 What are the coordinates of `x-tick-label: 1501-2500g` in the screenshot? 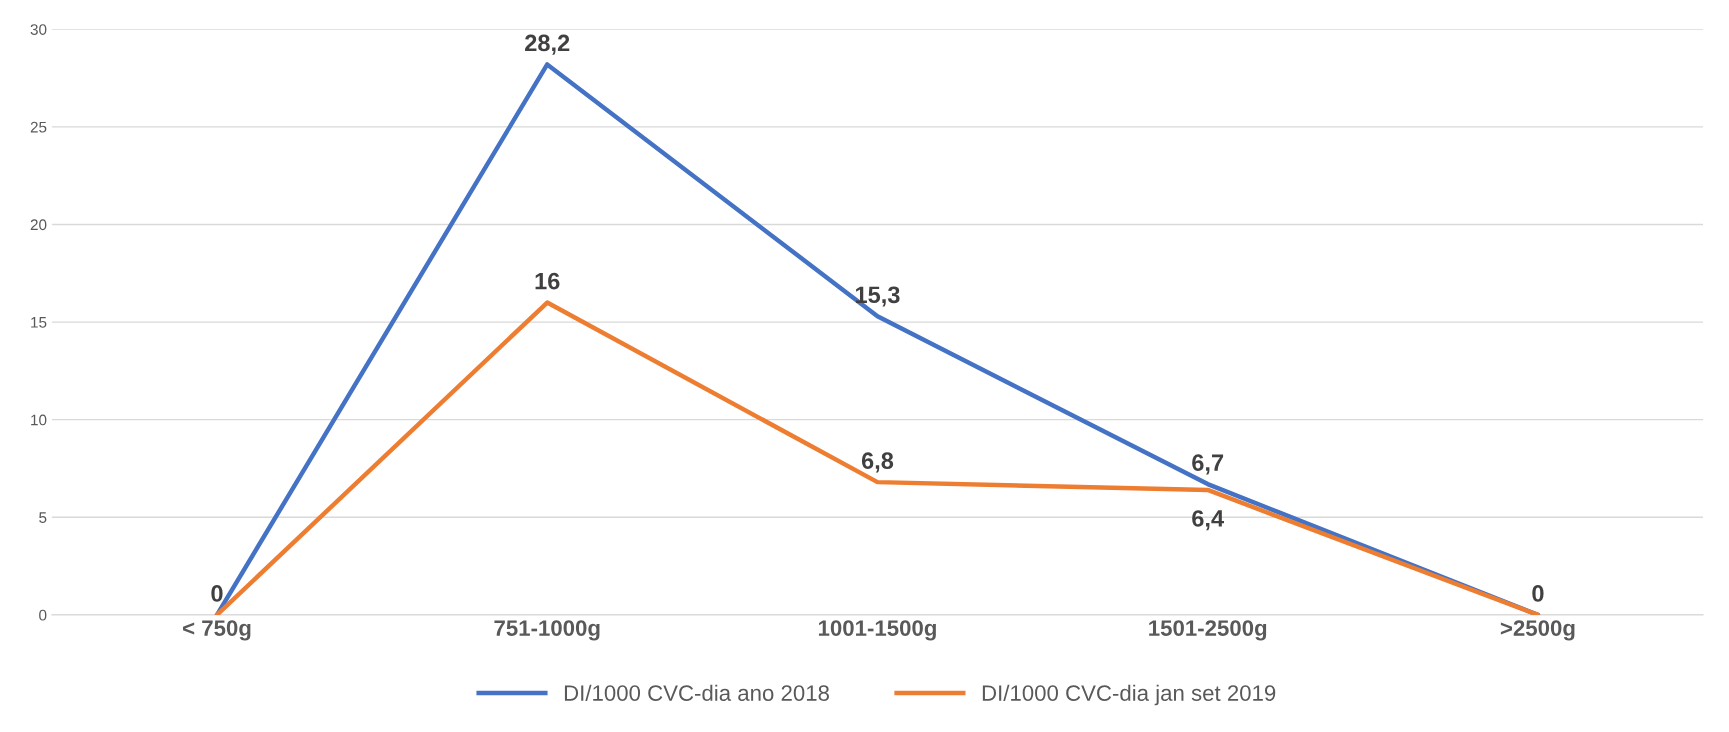 It's located at (1208, 630).